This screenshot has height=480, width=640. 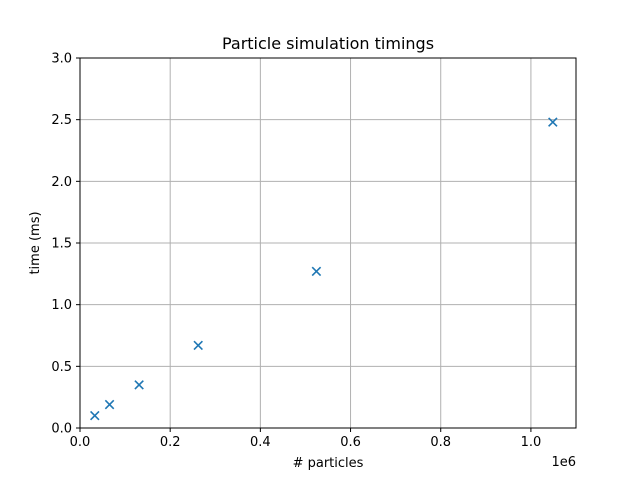 I want to click on x-tick-label: 0.0, so click(x=80, y=442).